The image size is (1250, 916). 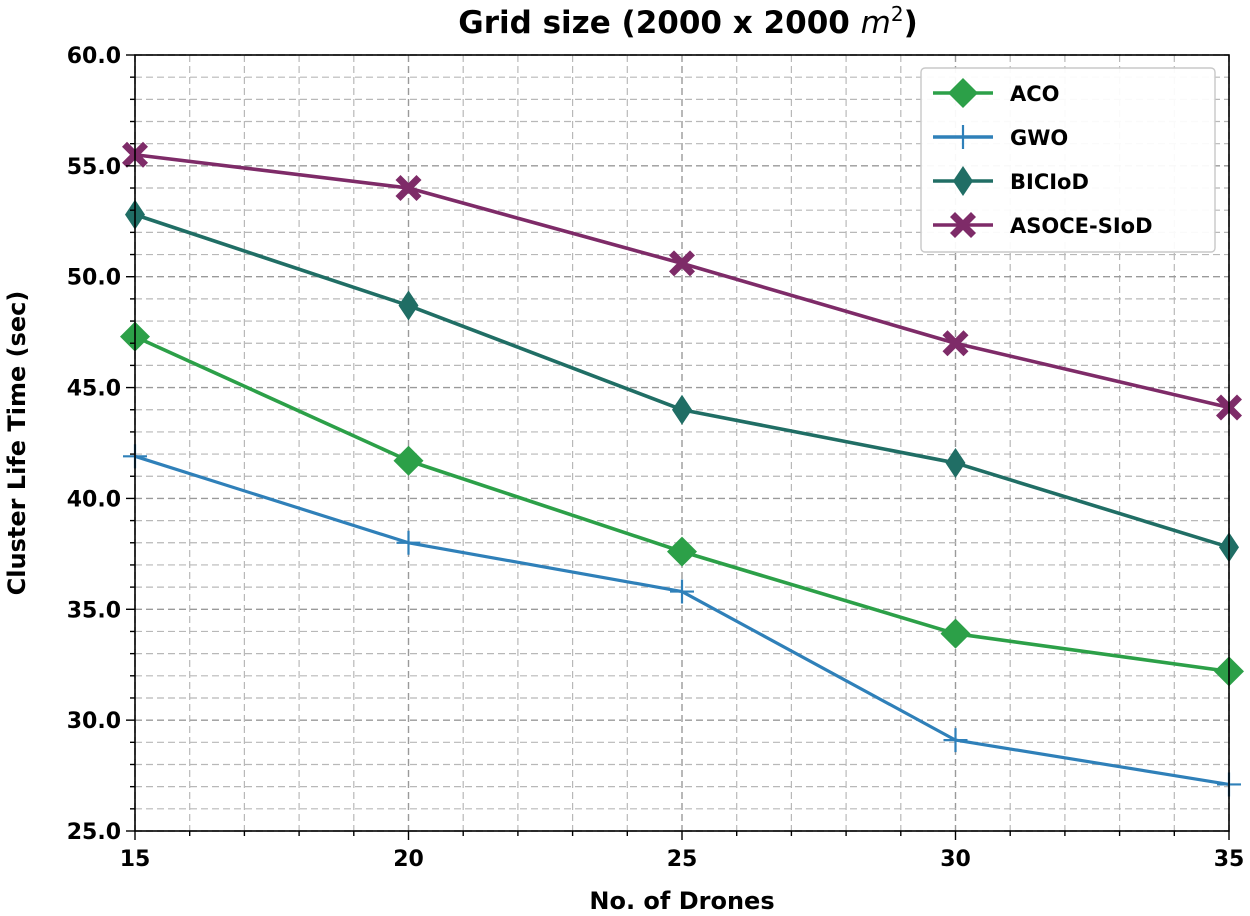 I want to click on y-tick-label: 35.0, so click(x=94, y=610).